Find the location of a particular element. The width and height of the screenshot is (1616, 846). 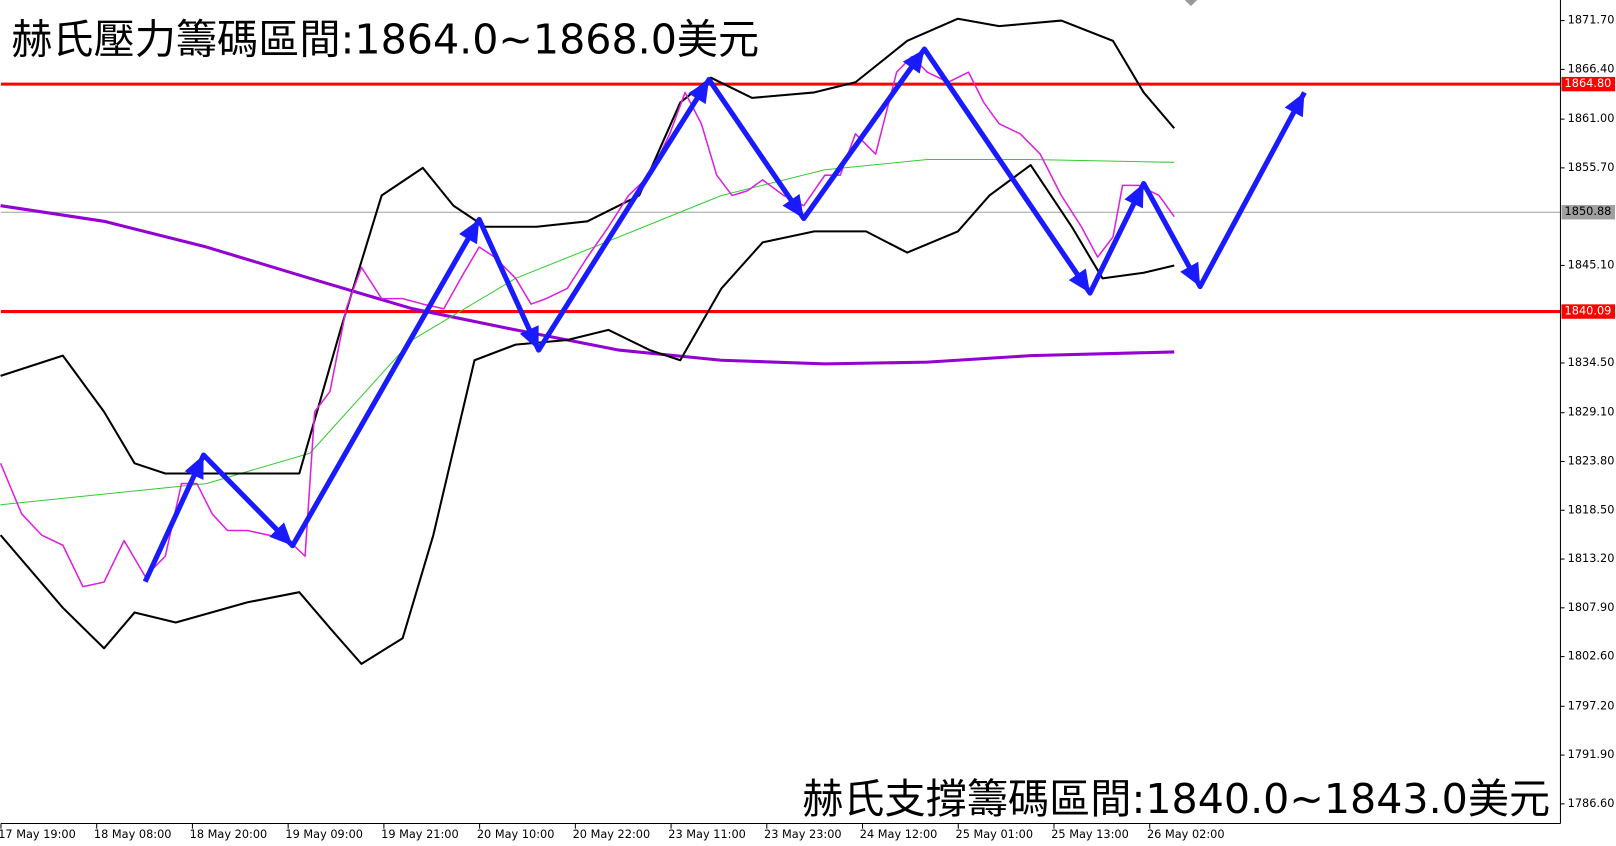

chart-title: 赫氏壓力籌碼區間:1864.0~1868.0美元 is located at coordinates (385, 40).